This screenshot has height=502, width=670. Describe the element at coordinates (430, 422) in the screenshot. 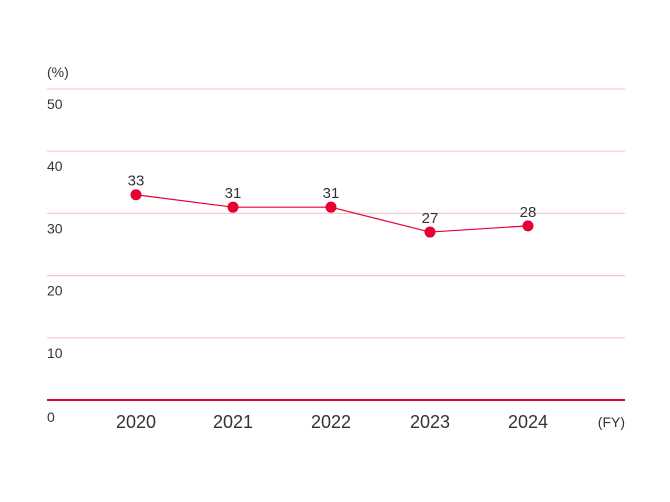

I see `x-tick-label: 2023` at that location.